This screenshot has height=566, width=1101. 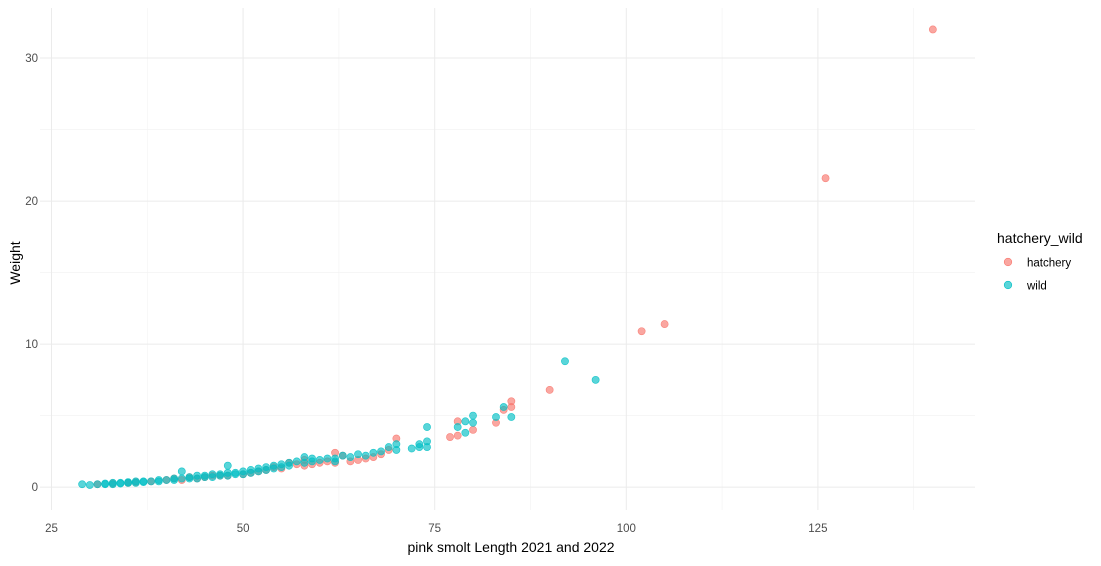 What do you see at coordinates (31, 202) in the screenshot?
I see `y-tick-label: 20` at bounding box center [31, 202].